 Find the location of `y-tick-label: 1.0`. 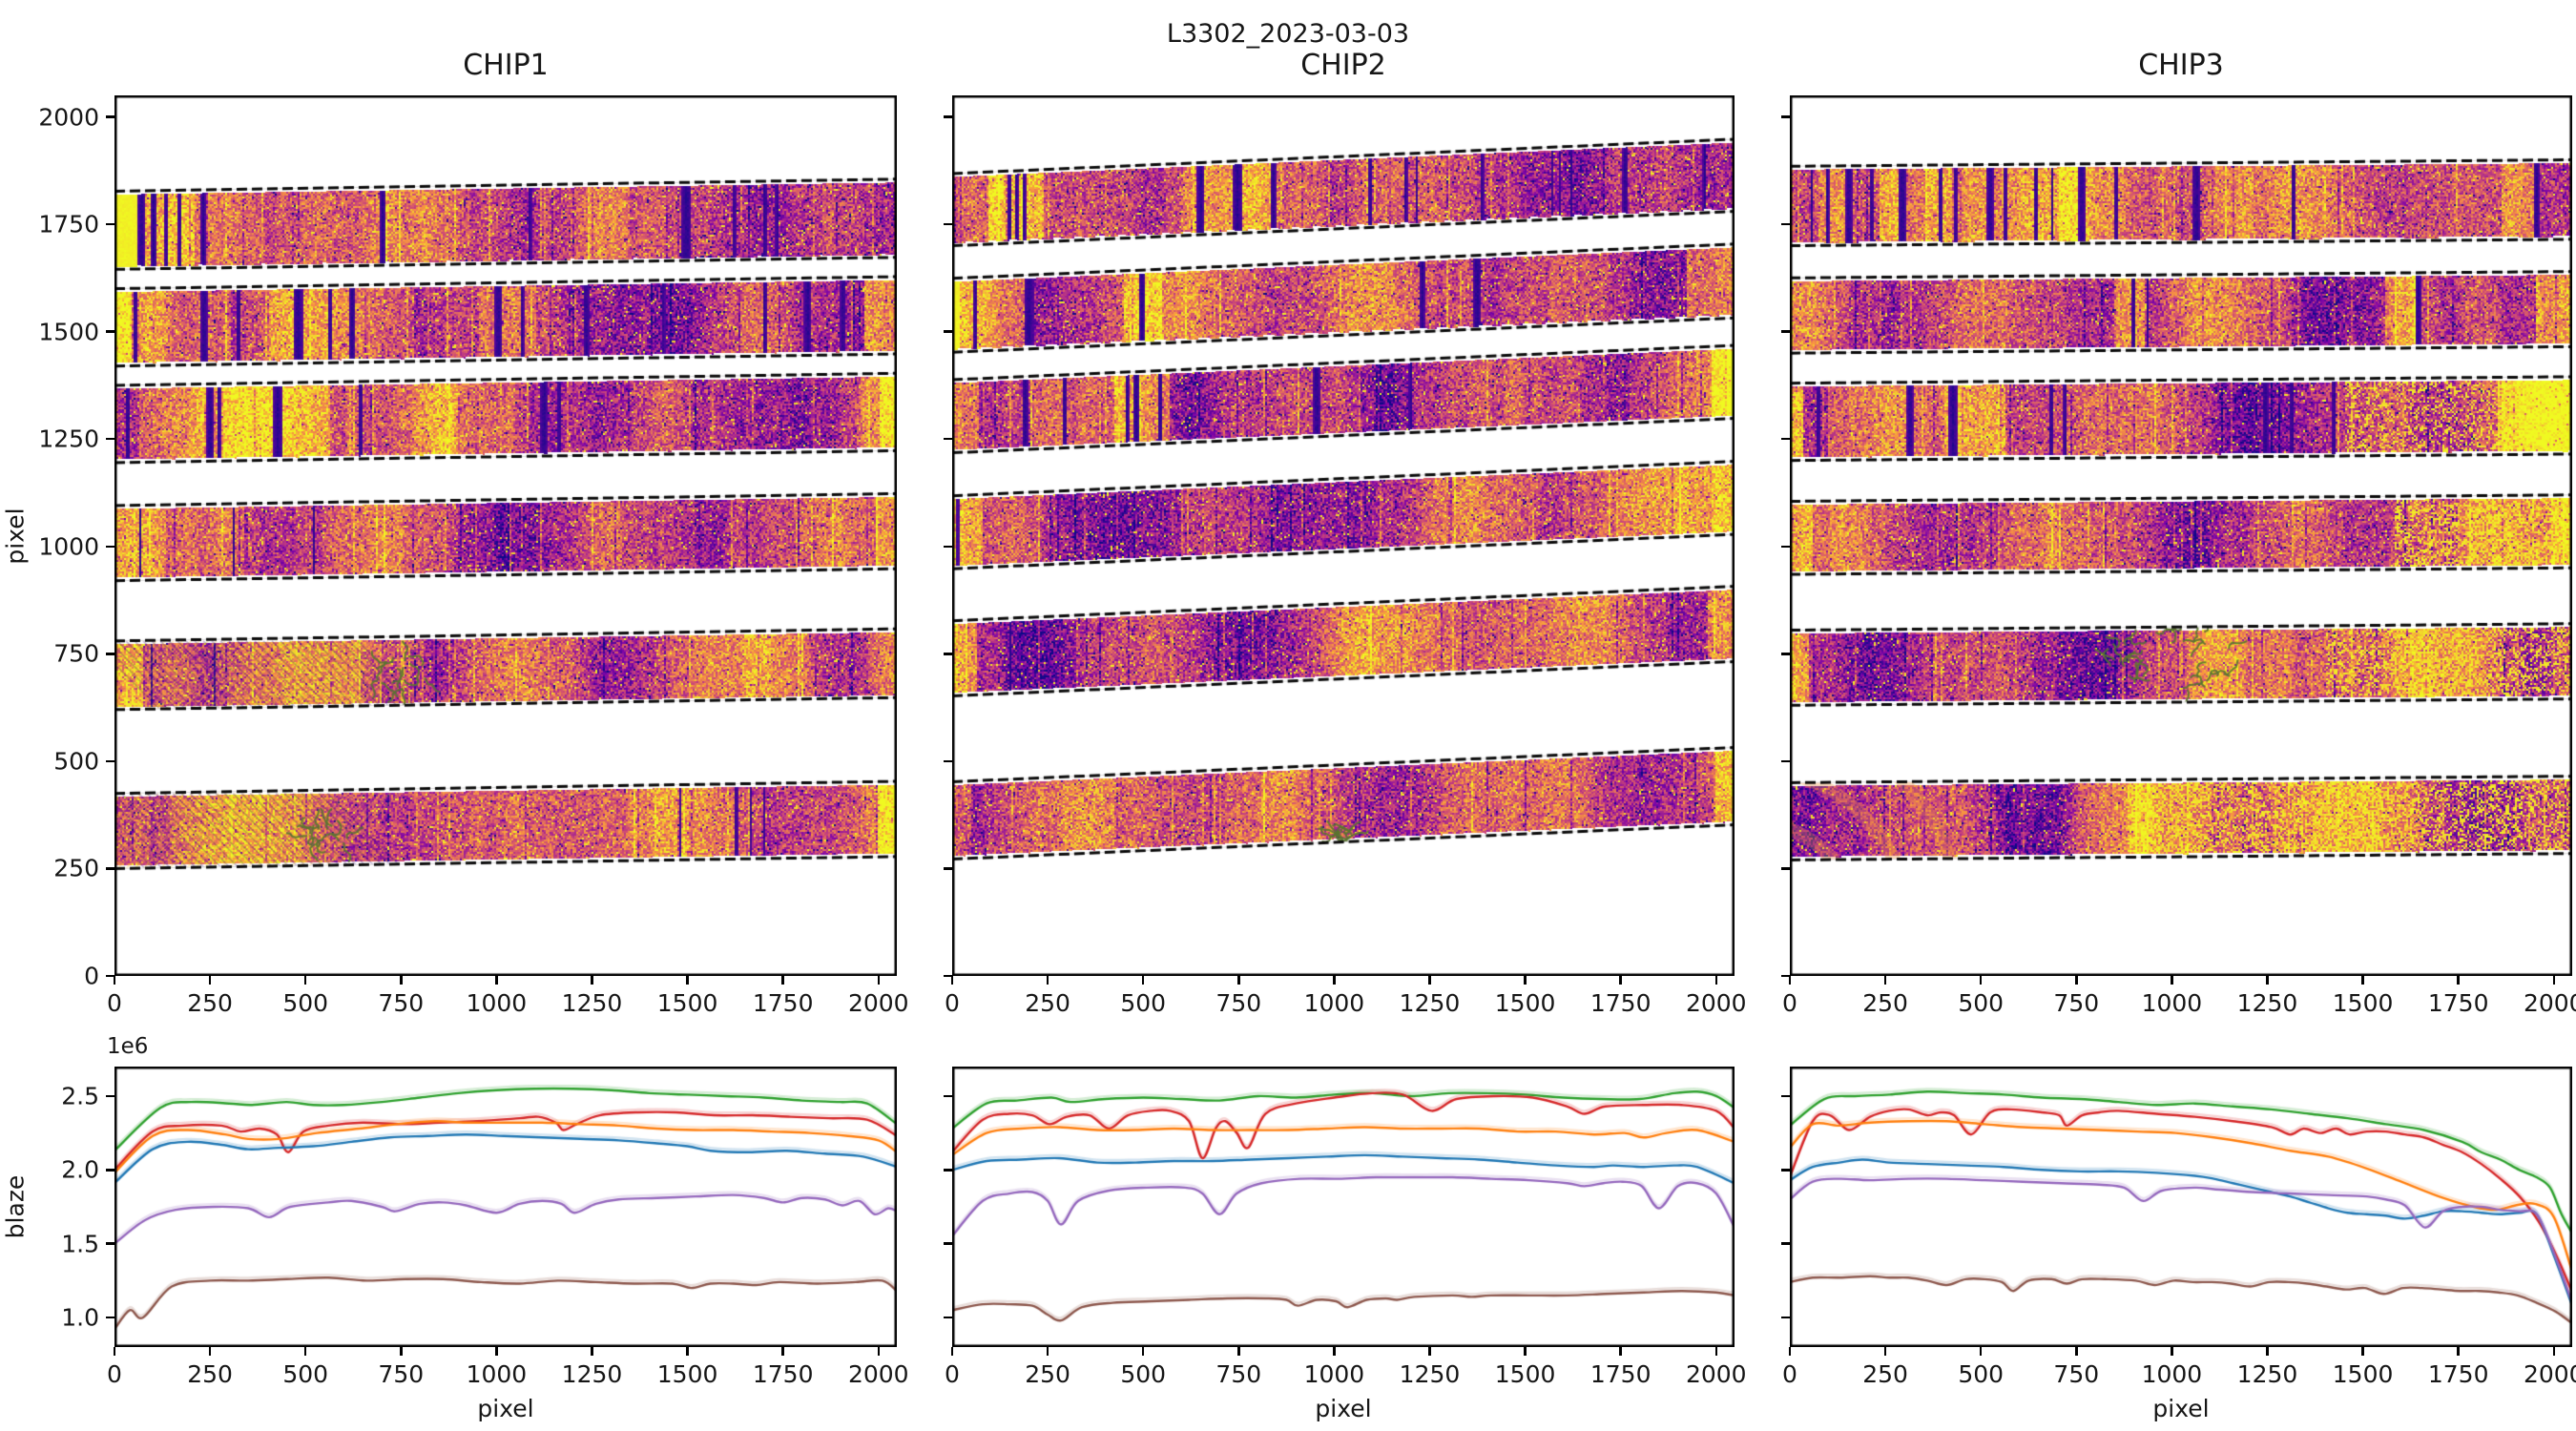

y-tick-label: 1.0 is located at coordinates (80, 1317).